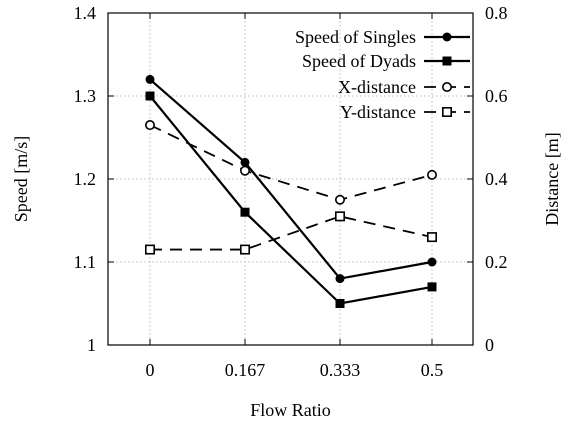 The width and height of the screenshot is (571, 423). Describe the element at coordinates (489, 345) in the screenshot. I see `y2-tick-label: 0` at that location.